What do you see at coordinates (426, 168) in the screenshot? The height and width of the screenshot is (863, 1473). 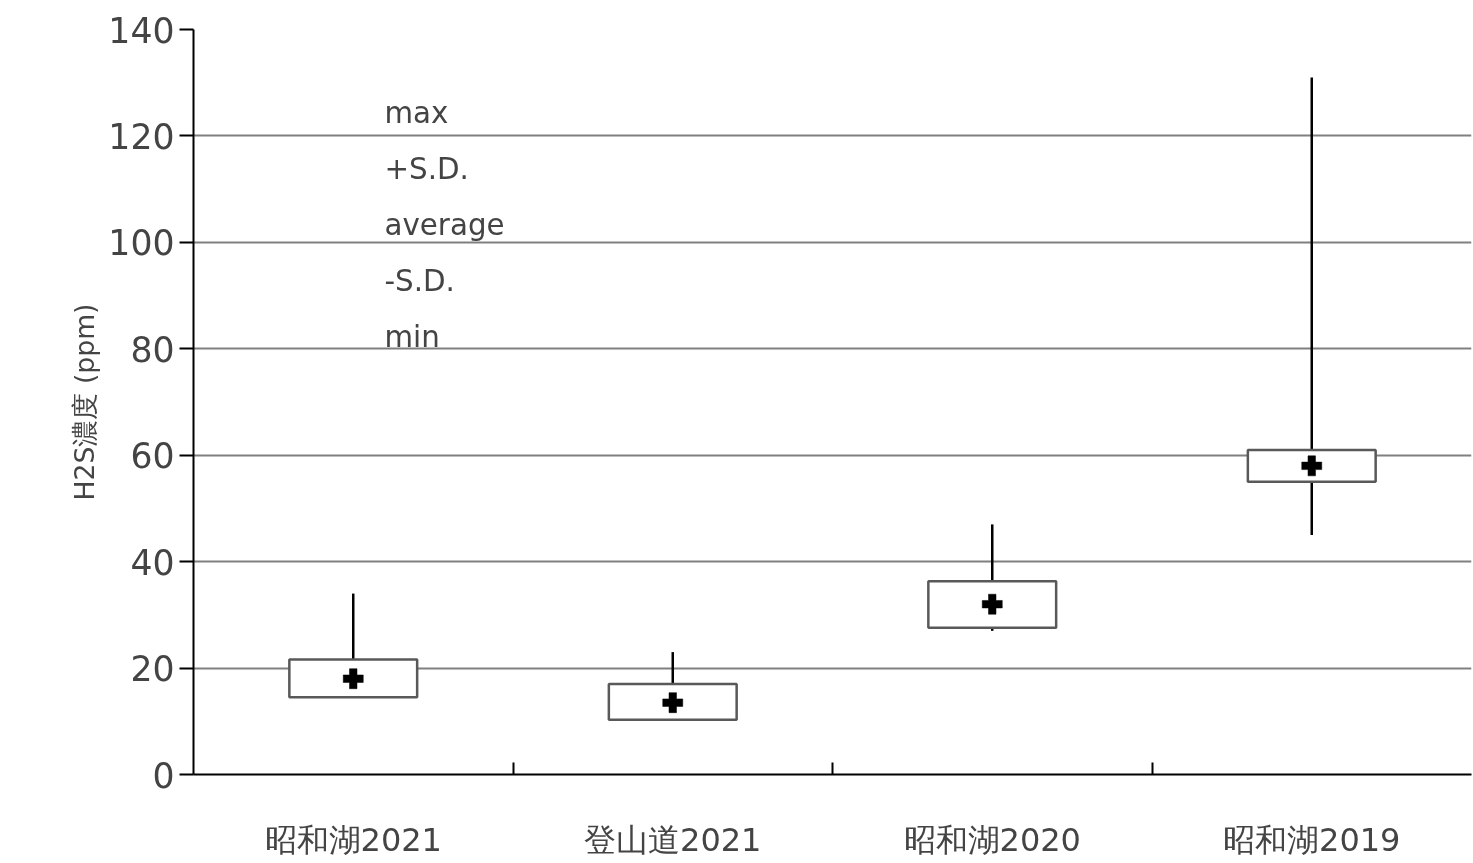 I see `annotation: +S.D.` at bounding box center [426, 168].